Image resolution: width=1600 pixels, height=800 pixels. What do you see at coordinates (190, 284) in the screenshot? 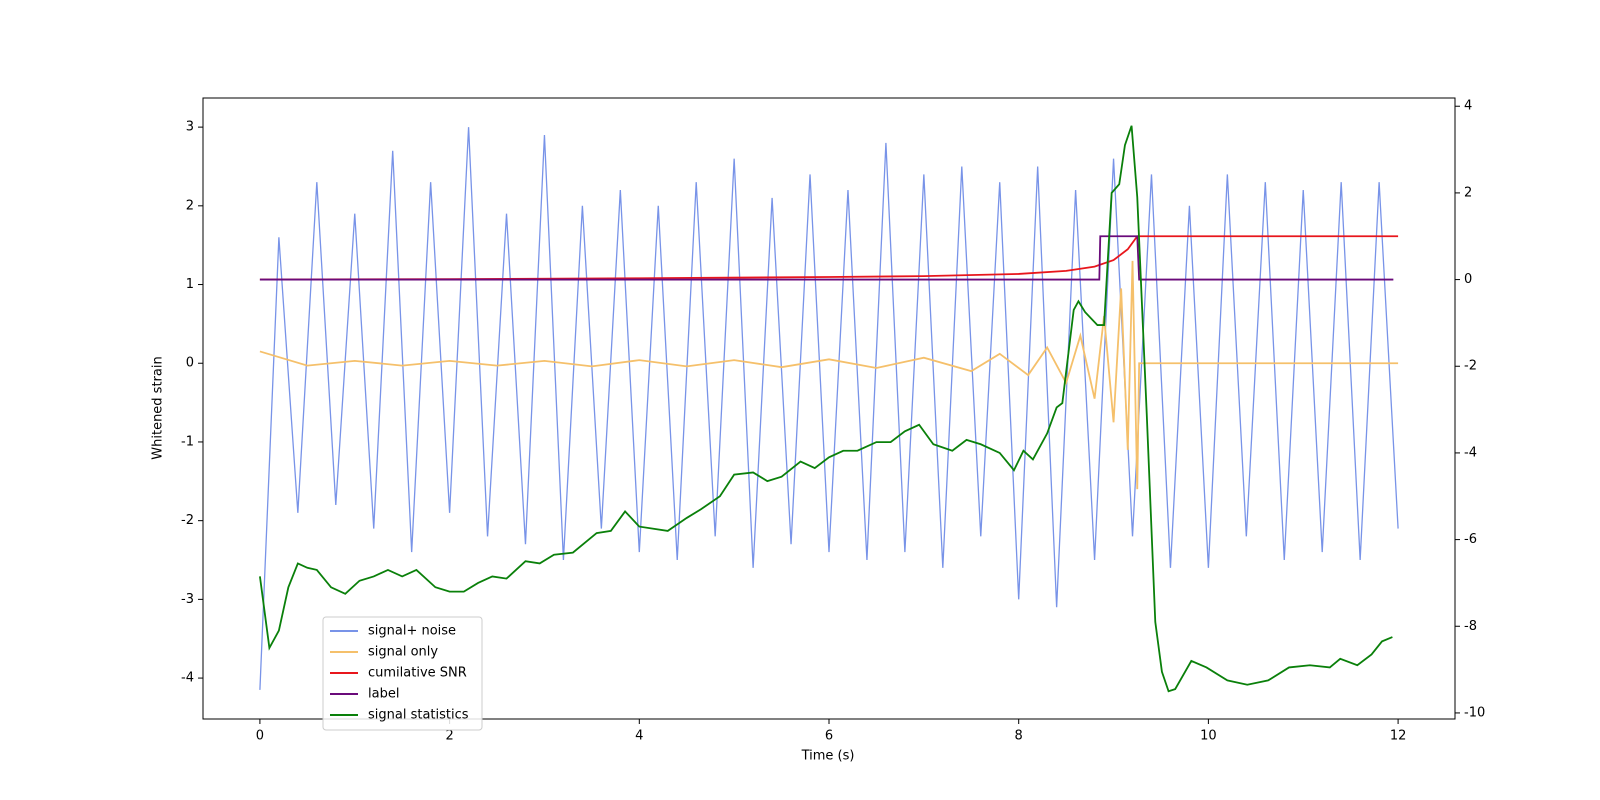
I see `y-tick-label: 1` at bounding box center [190, 284].